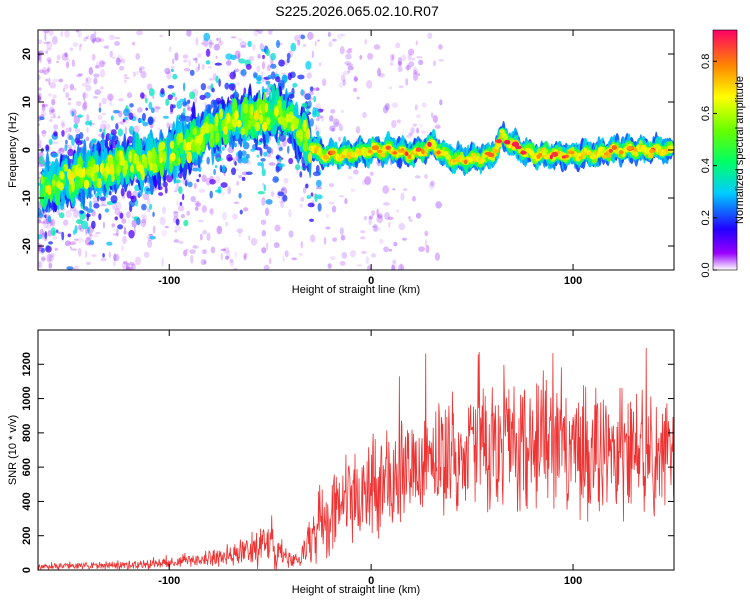 The width and height of the screenshot is (750, 600). I want to click on snr-ytick-label: 0, so click(27, 570).